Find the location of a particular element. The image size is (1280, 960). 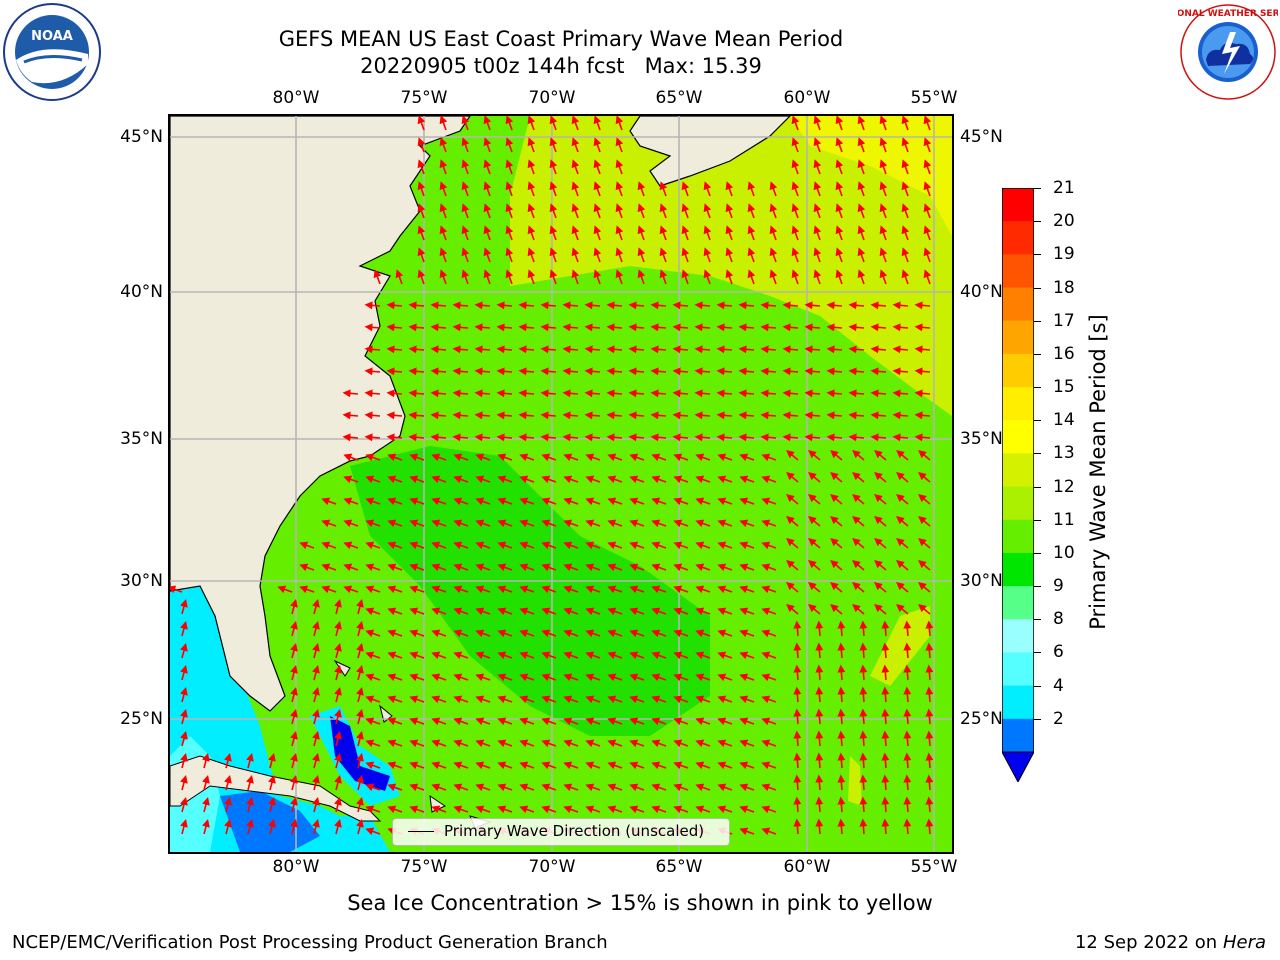

colorbar-segment is located at coordinates (1018, 603).